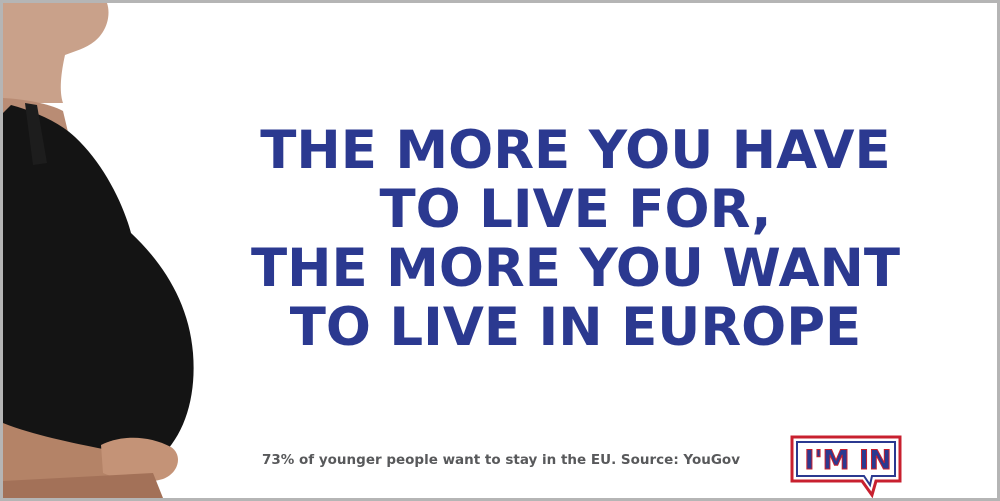  I want to click on im-in-logo: I'M IN, so click(847, 465).